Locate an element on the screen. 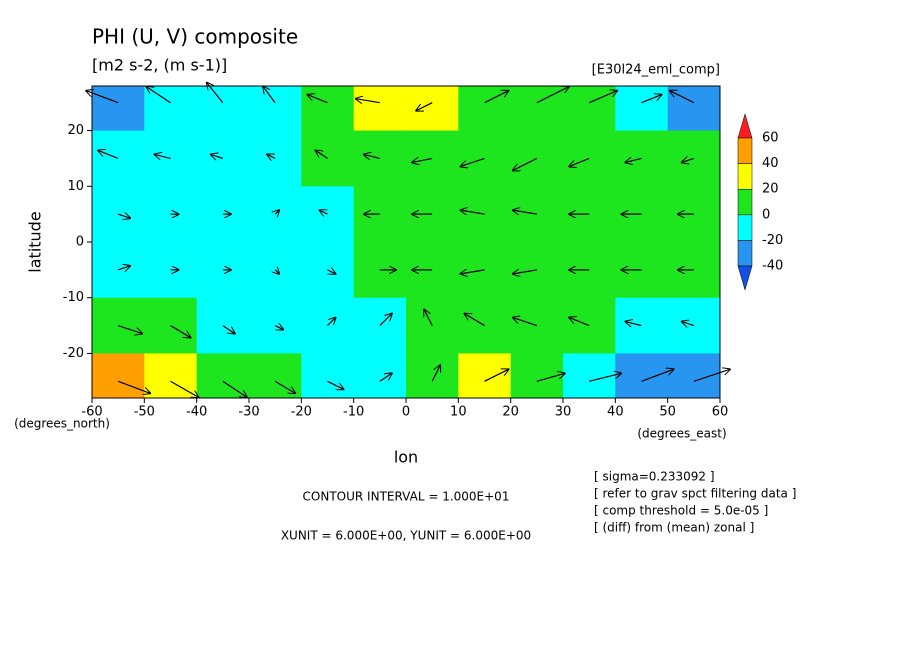  y-tick-label: 20 is located at coordinates (75, 130).